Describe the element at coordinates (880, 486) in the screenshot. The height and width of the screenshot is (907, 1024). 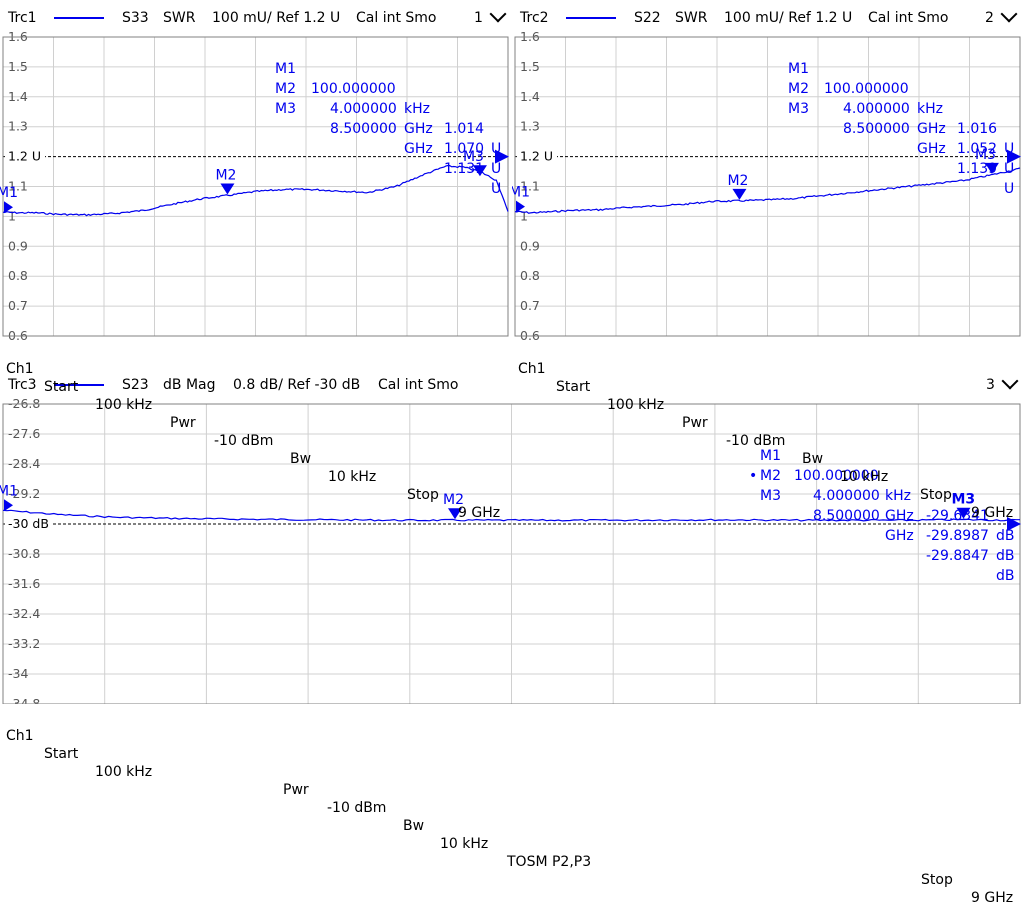
I see `marker-row-m1: M1 100.000000 kHz -29.6341 dB` at that location.